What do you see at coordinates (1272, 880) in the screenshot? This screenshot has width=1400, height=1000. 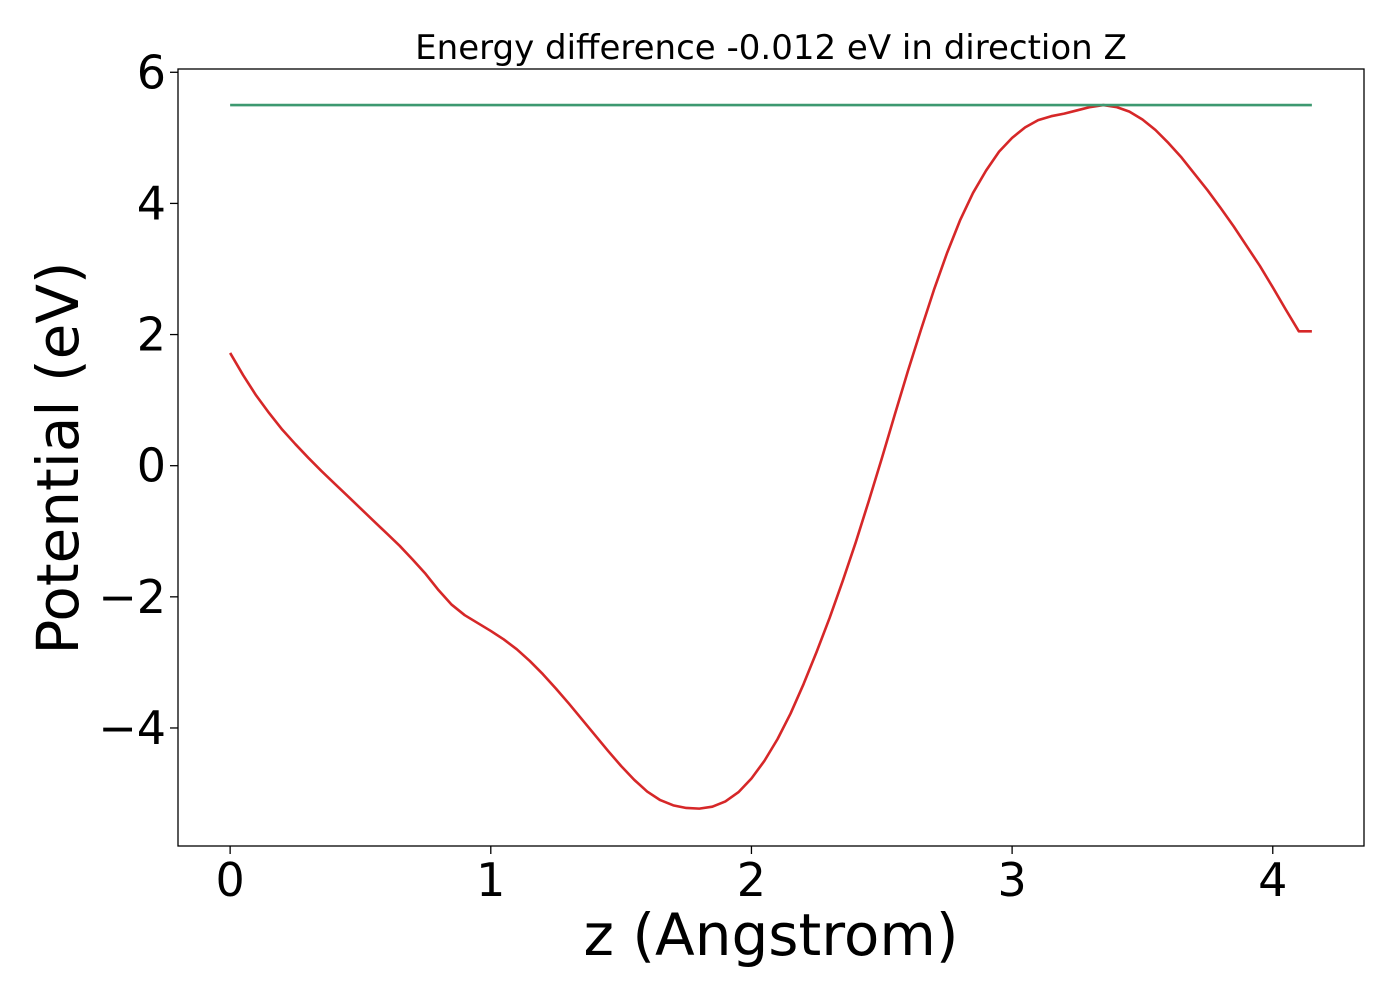 I see `x-tick-label: 4` at bounding box center [1272, 880].